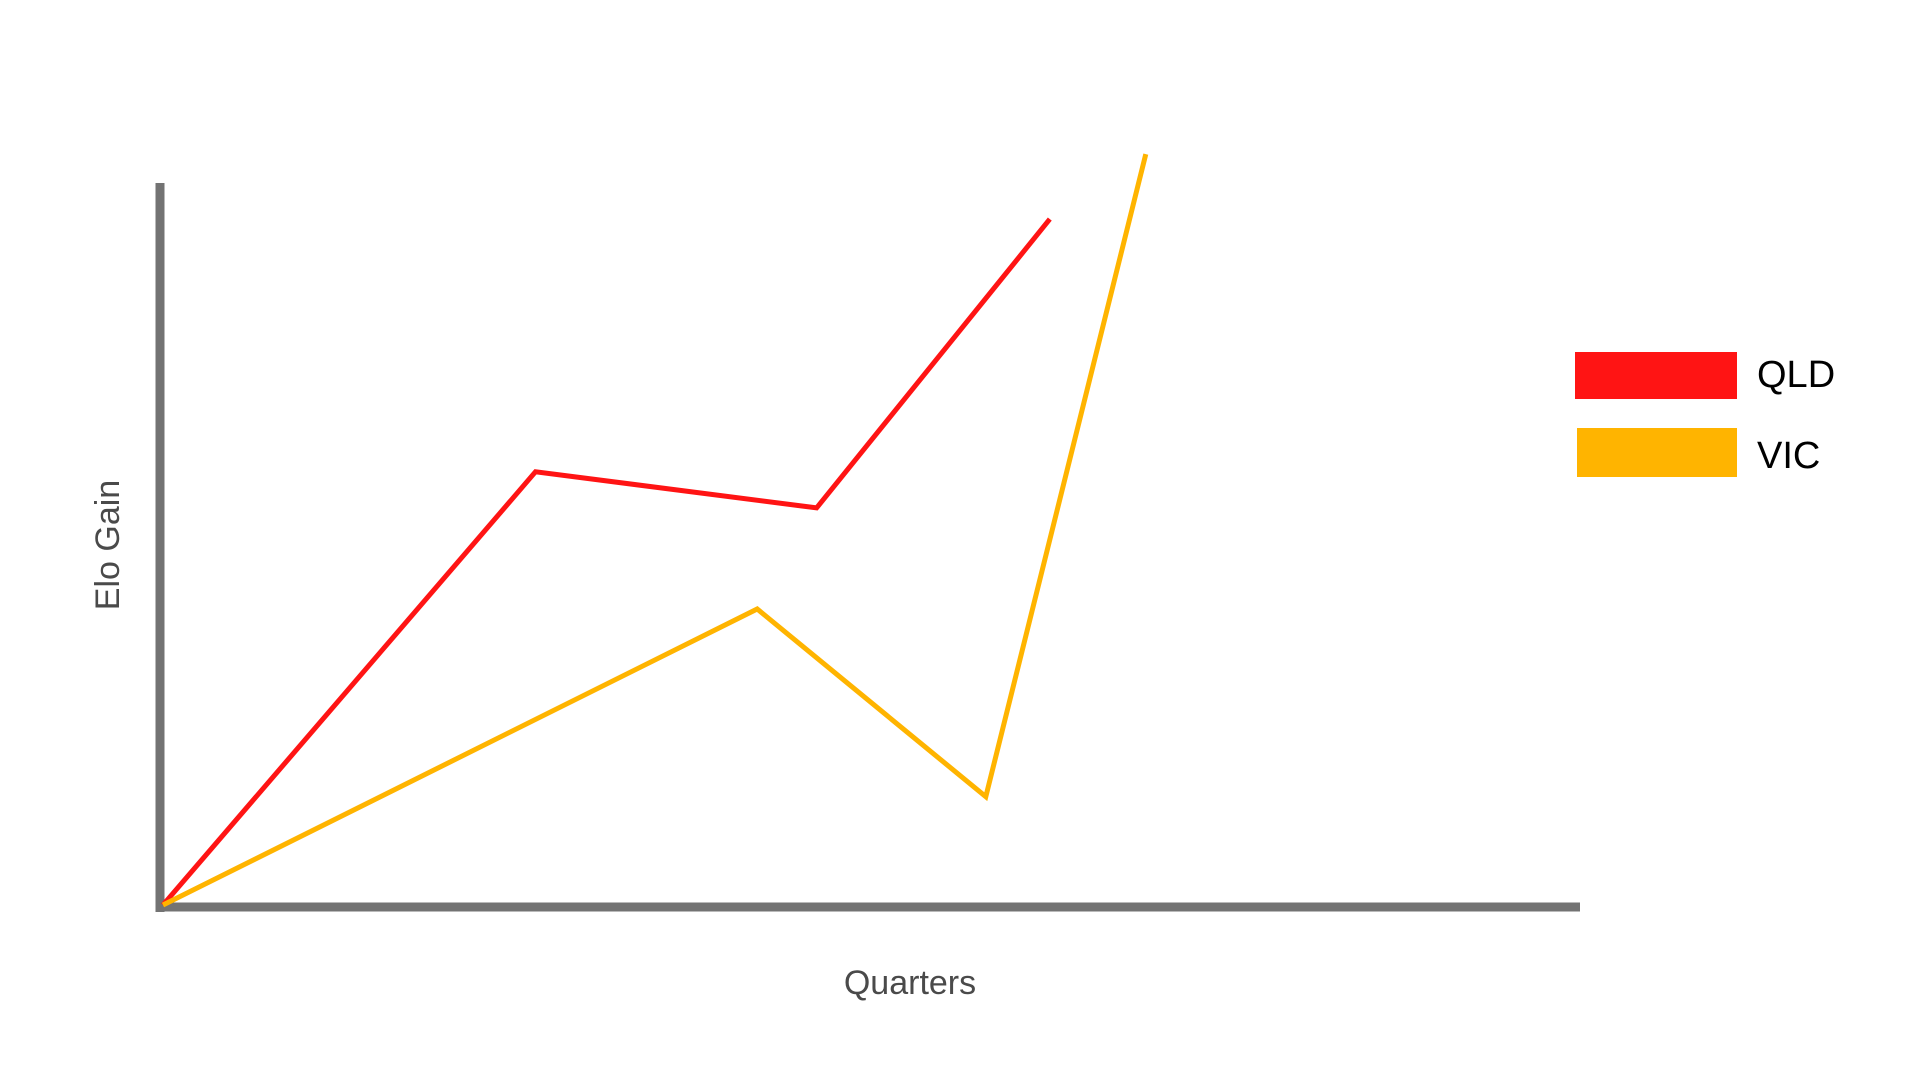 Image resolution: width=1920 pixels, height=1080 pixels. What do you see at coordinates (1705, 414) in the screenshot?
I see `legend: QLD VIC` at bounding box center [1705, 414].